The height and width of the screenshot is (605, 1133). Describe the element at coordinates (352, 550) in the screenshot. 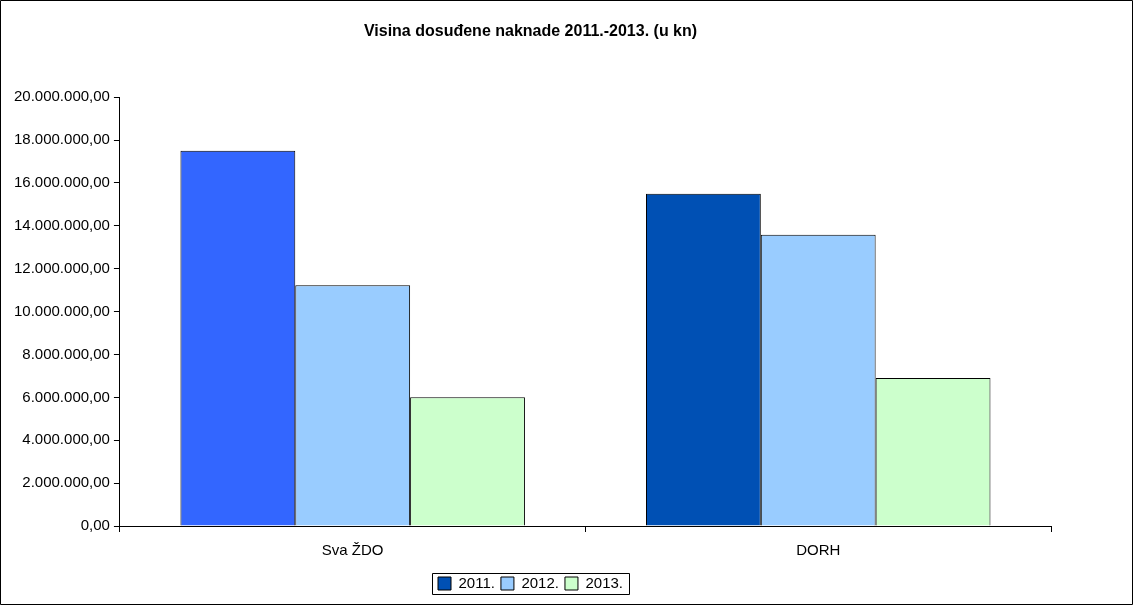

I see `x-tick-label: Sva ŽDO` at that location.